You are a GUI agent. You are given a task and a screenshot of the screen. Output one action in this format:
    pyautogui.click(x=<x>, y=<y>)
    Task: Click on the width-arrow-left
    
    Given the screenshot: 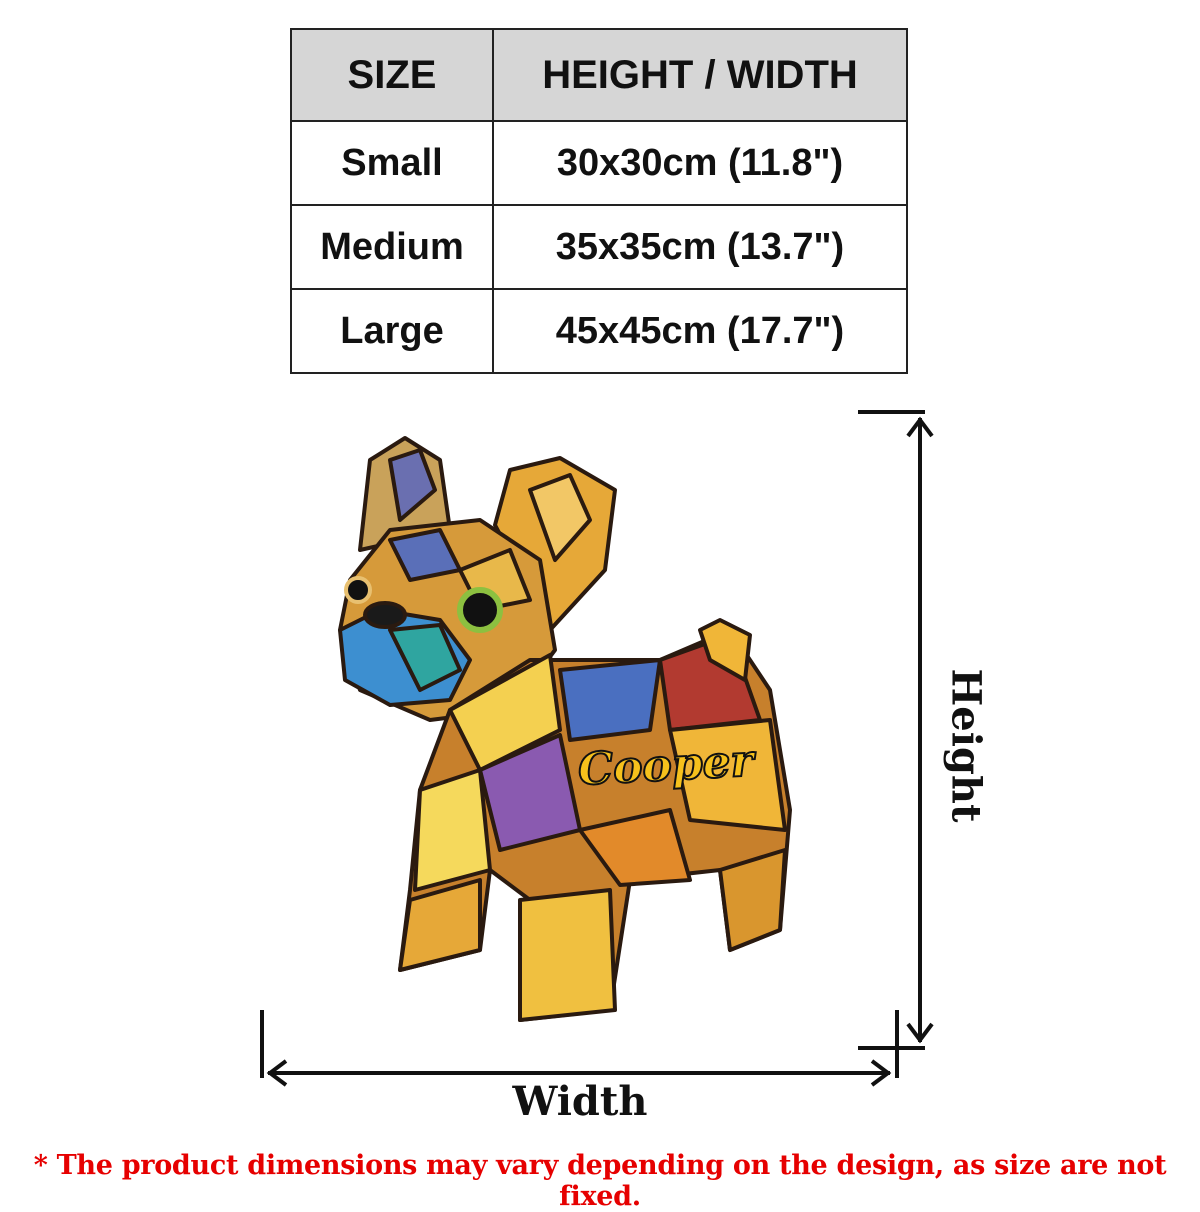 What is the action you would take?
    pyautogui.click(x=277, y=1073)
    